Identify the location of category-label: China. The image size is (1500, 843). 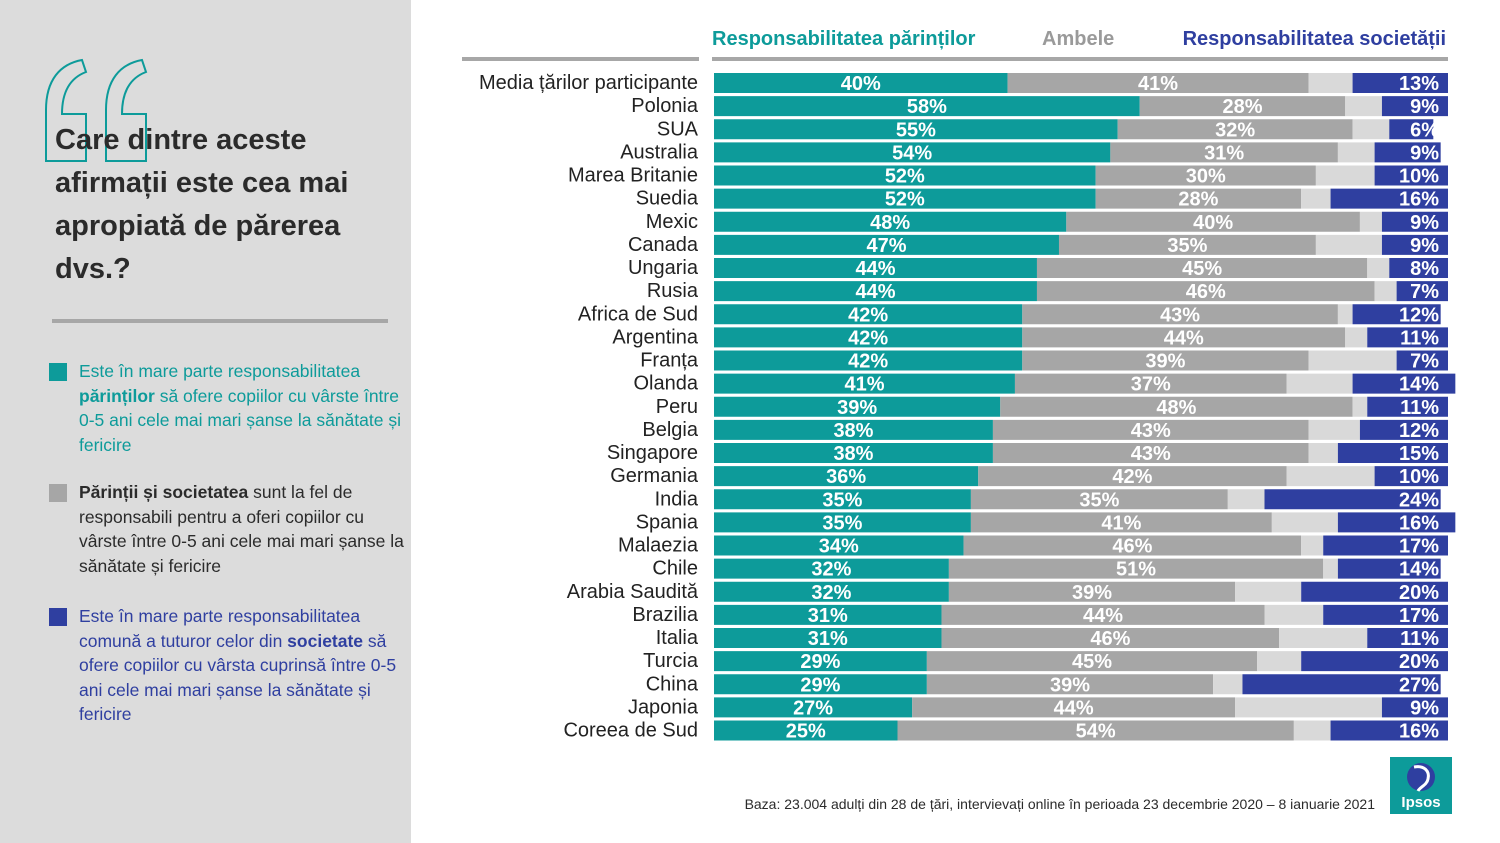
(672, 684).